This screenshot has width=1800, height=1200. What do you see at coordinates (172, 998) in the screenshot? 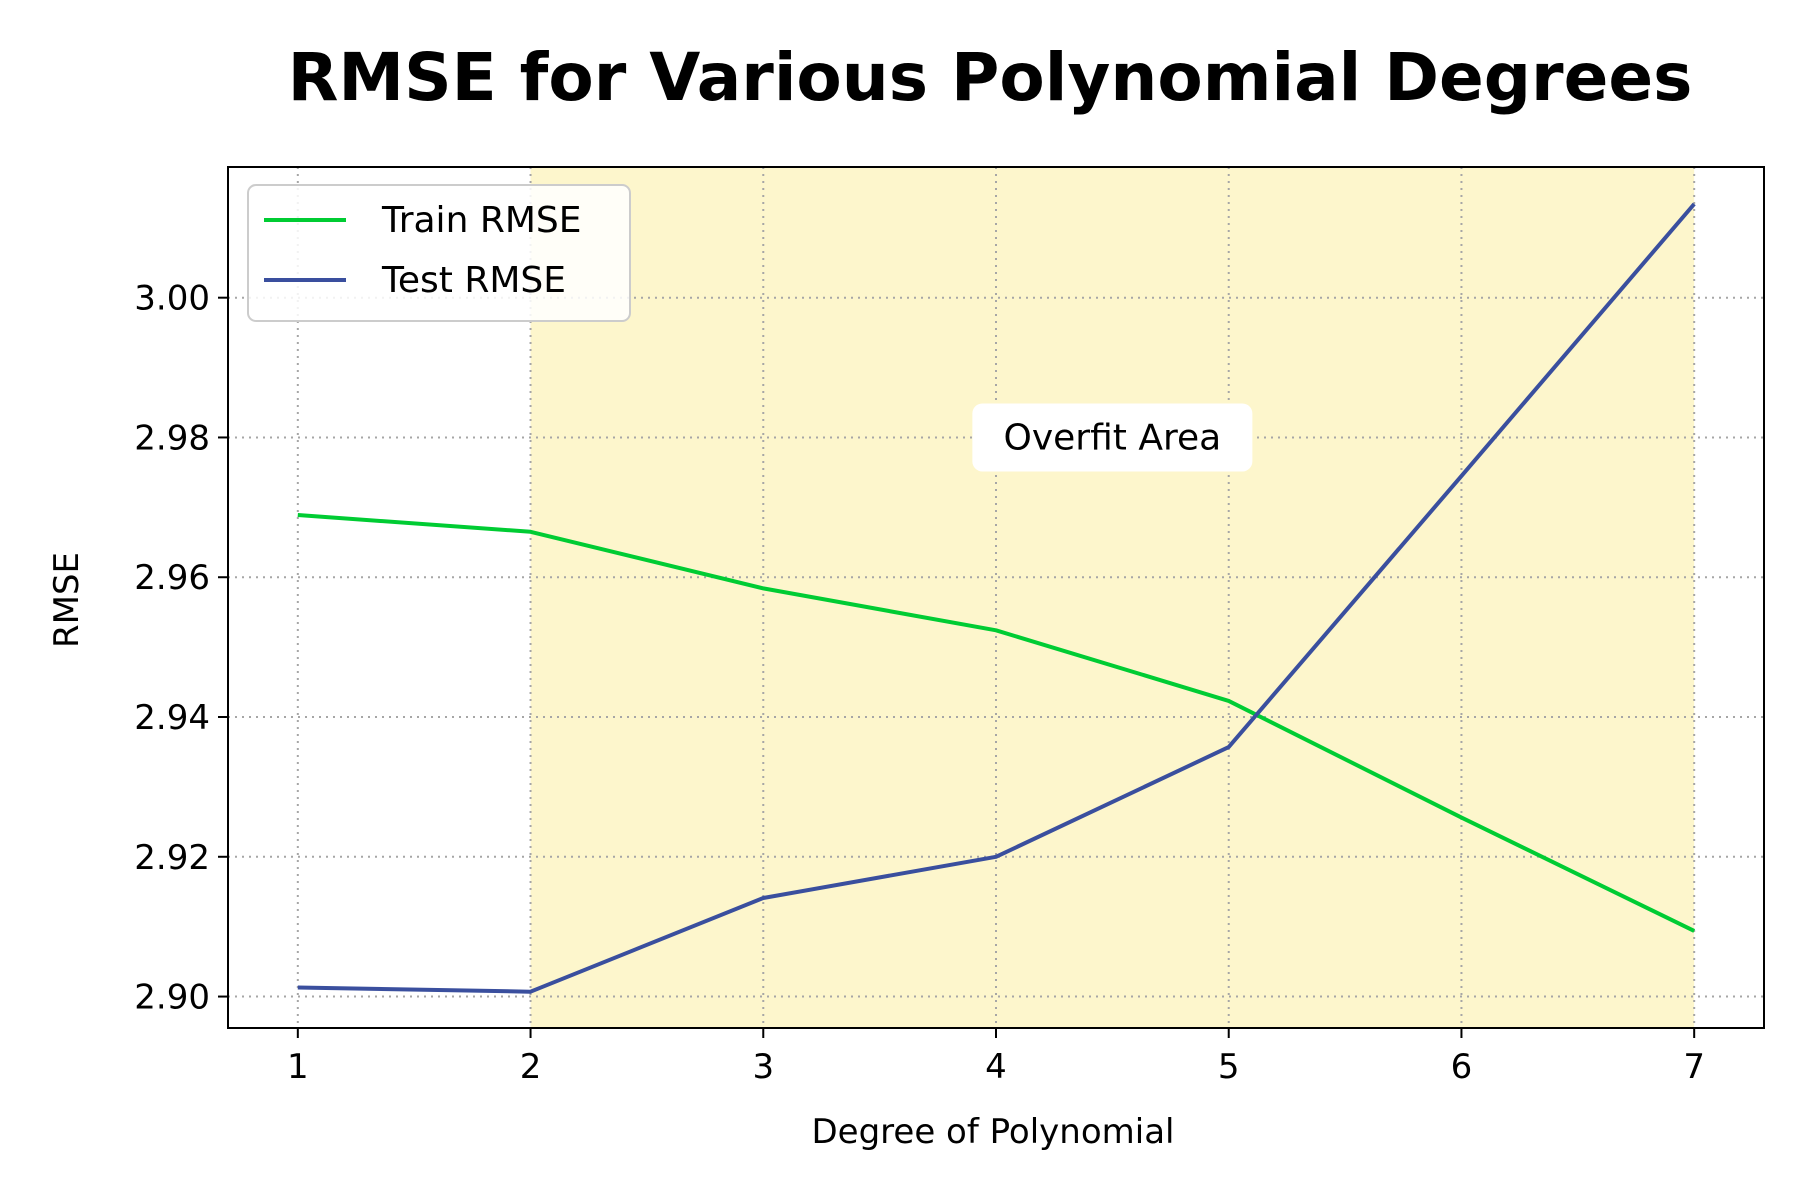
I see `y-tick-label: 2.90` at bounding box center [172, 998].